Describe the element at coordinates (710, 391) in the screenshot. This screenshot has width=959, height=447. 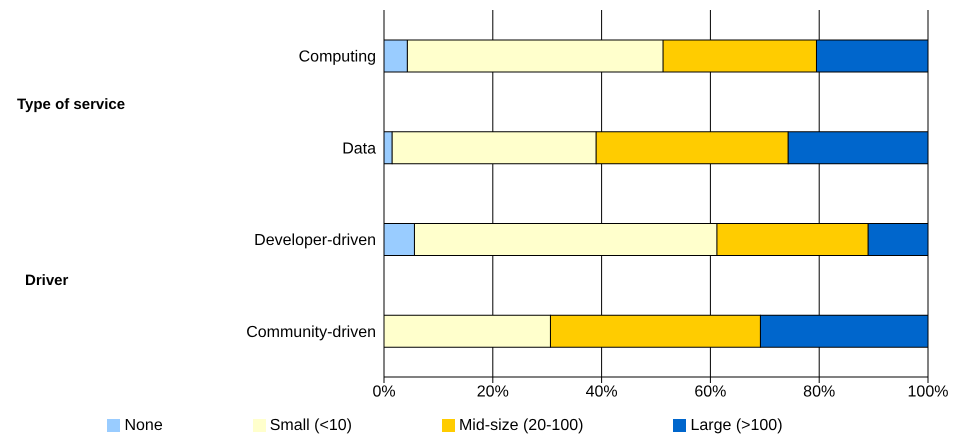
I see `x-tick-label: 60%` at that location.